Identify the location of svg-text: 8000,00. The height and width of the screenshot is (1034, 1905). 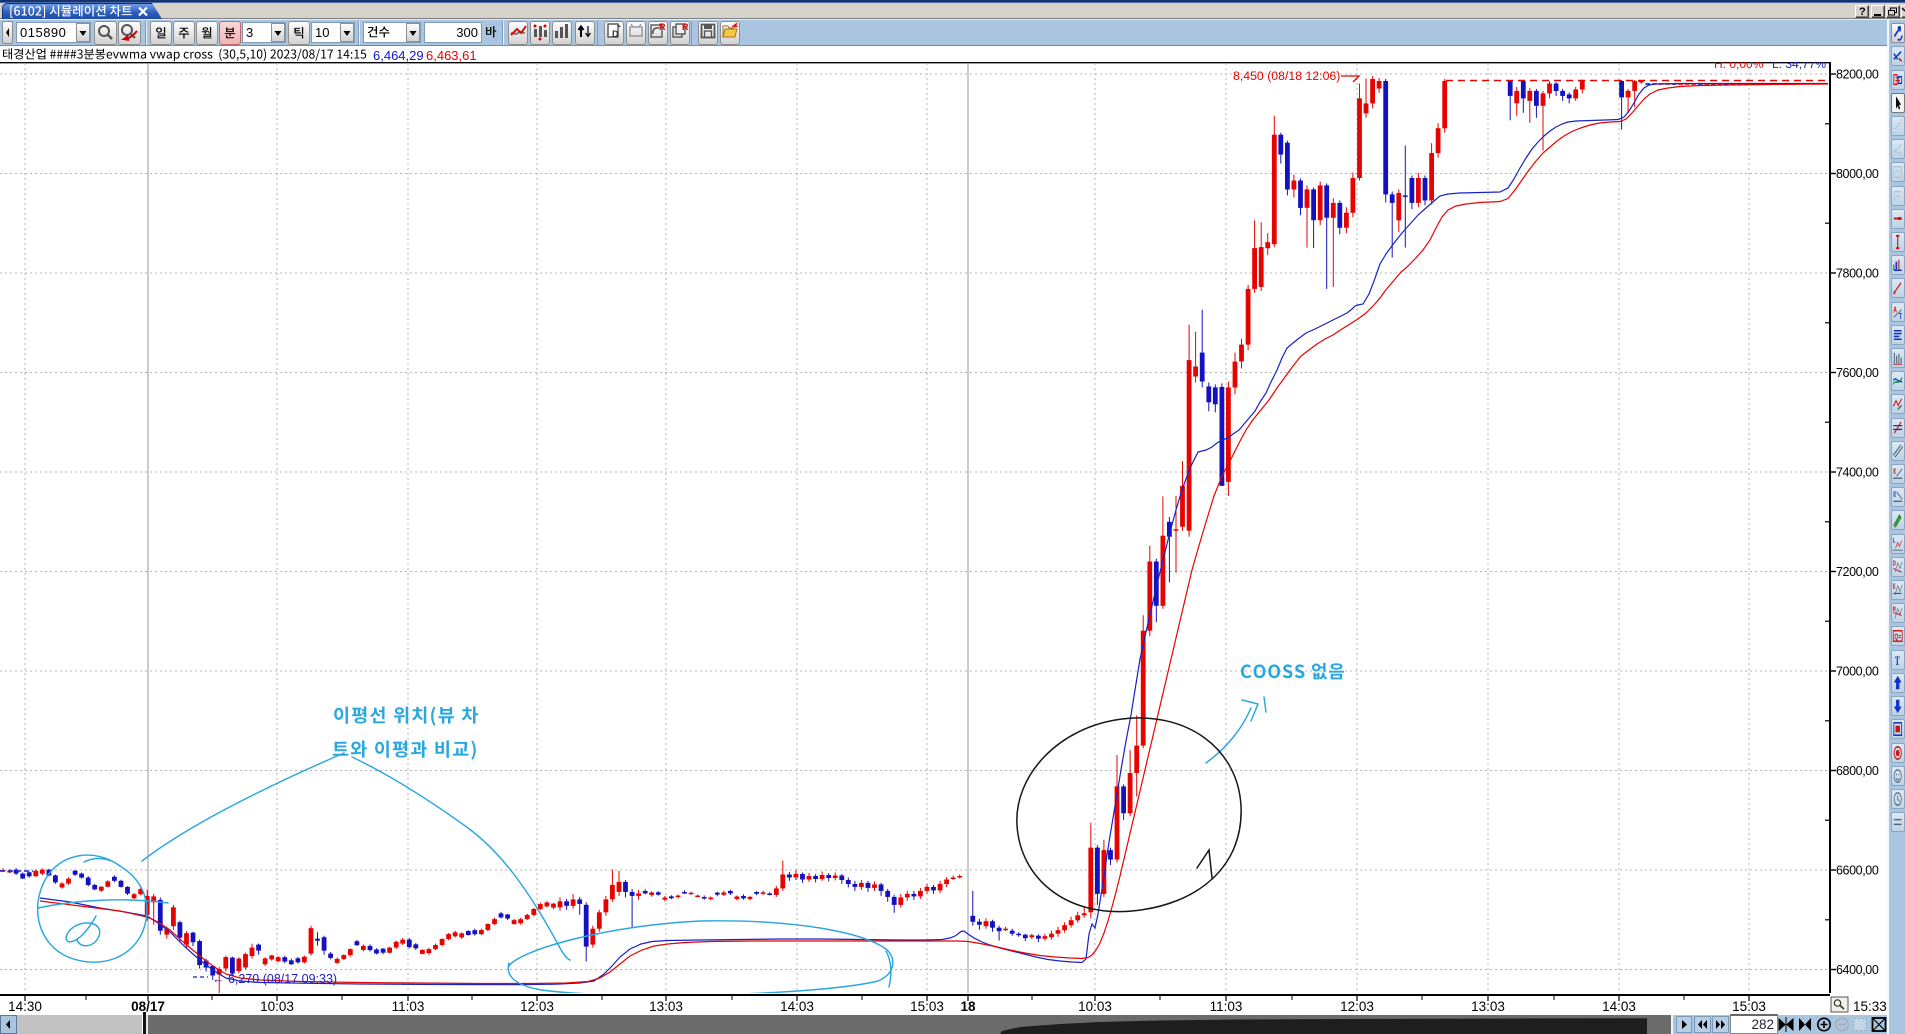
(1857, 174).